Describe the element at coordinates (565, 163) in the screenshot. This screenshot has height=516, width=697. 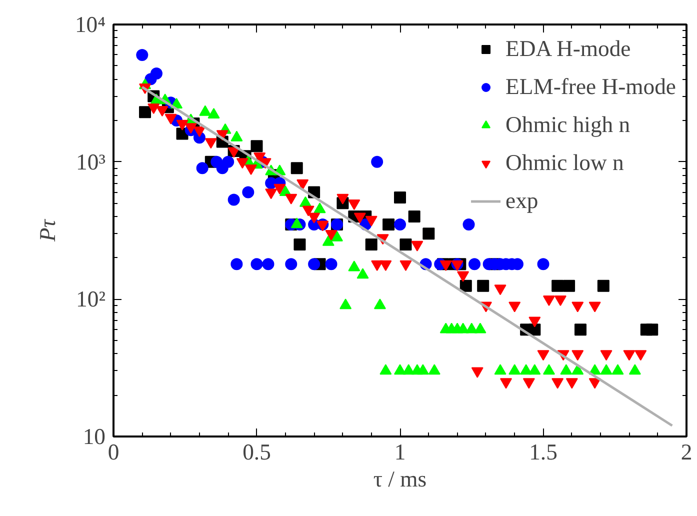
I see `legend-label: Ohmic low n` at that location.